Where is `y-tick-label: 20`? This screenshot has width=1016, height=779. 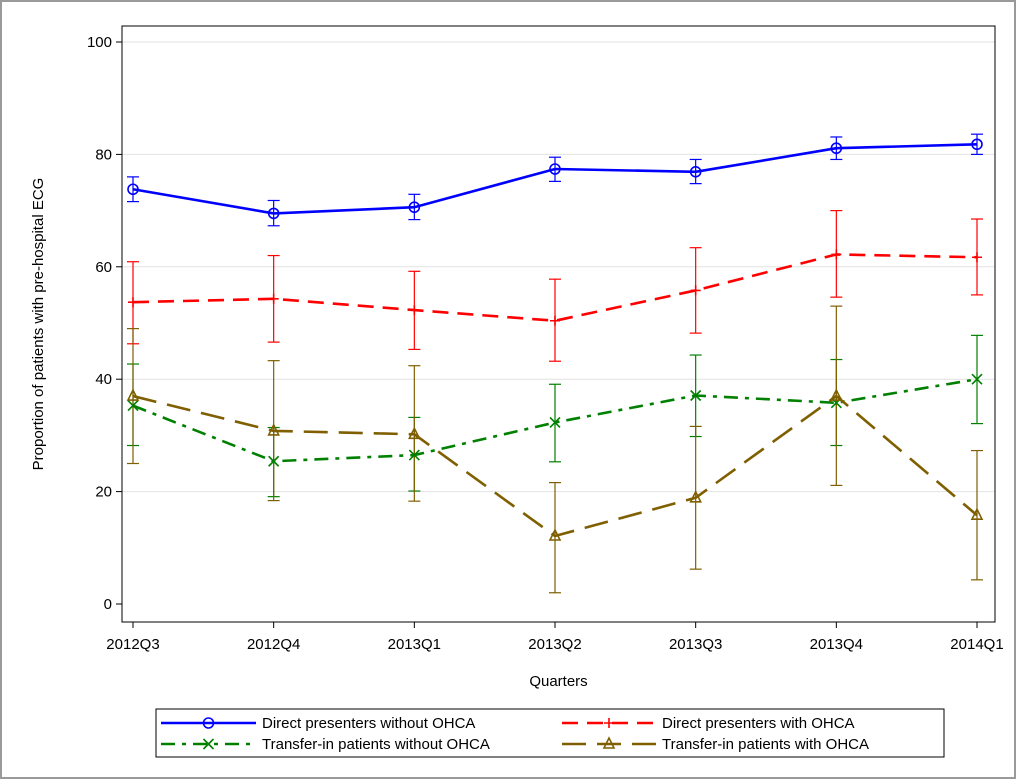
y-tick-label: 20 is located at coordinates (103, 492).